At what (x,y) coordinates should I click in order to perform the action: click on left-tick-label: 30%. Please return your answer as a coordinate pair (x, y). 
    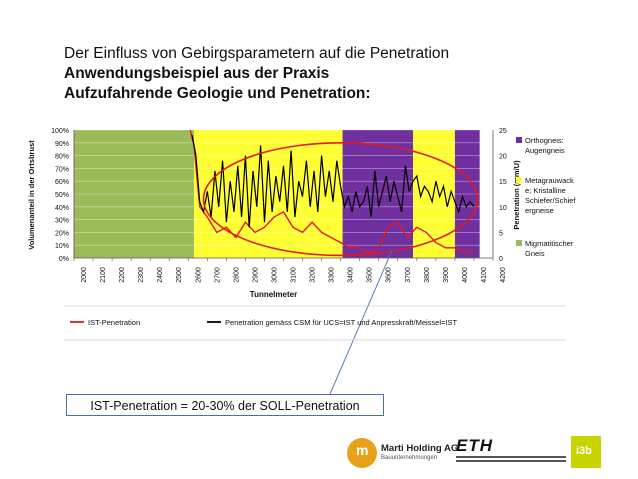
    Looking at the image, I should click on (62, 221).